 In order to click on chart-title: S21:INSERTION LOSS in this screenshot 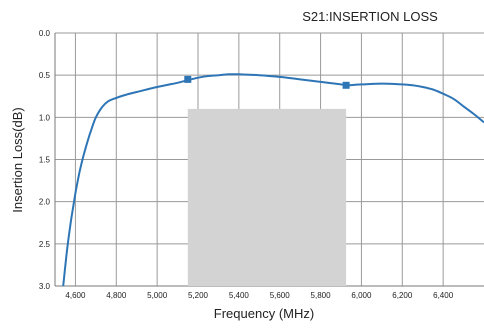, I will do `click(370, 16)`.